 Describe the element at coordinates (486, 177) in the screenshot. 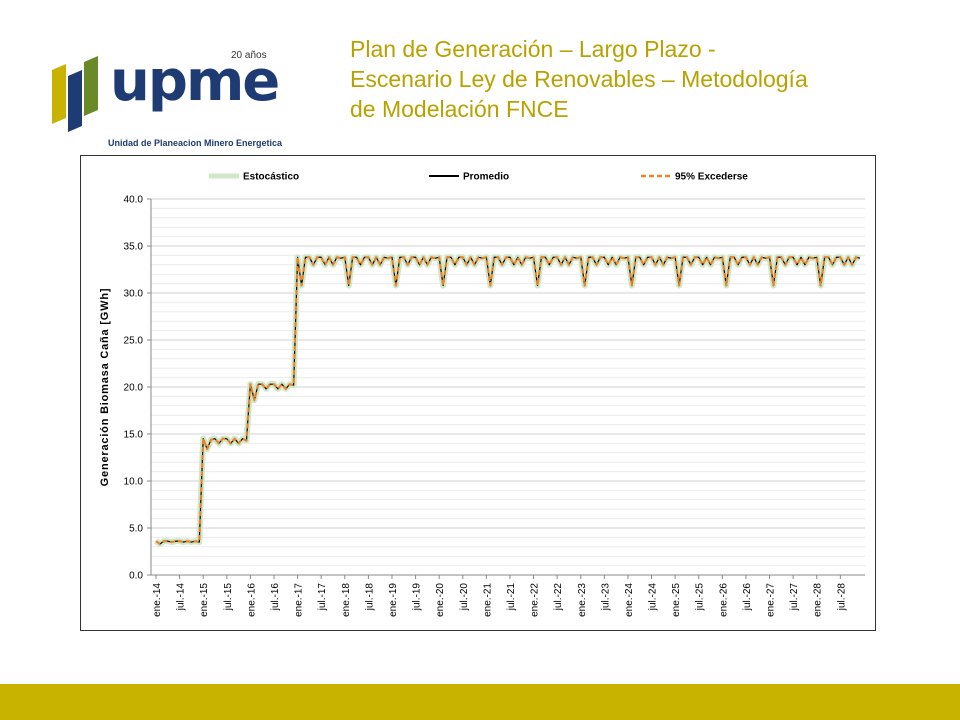

I see `legend-promedio-label: Promedio` at that location.